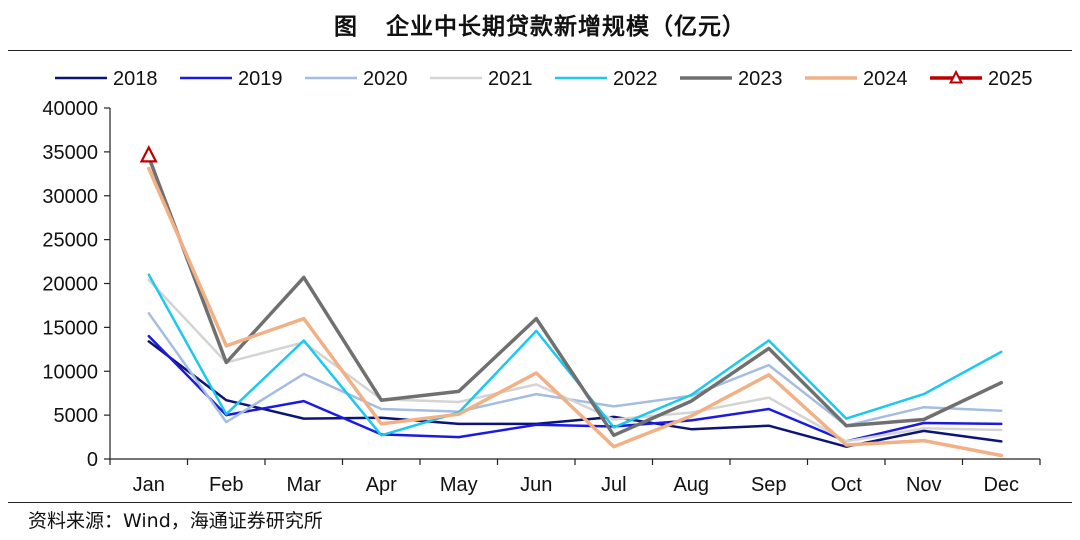 The image size is (1080, 540). Describe the element at coordinates (92, 460) in the screenshot. I see `y-tick-label: 0` at that location.